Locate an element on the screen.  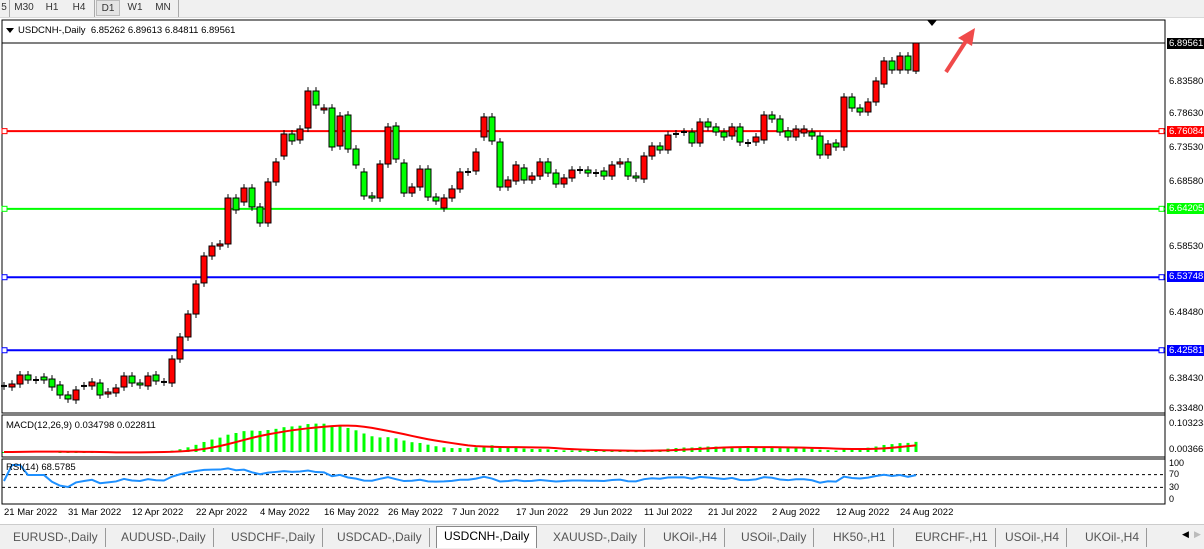
price-tick: 6.33480 is located at coordinates (1186, 408).